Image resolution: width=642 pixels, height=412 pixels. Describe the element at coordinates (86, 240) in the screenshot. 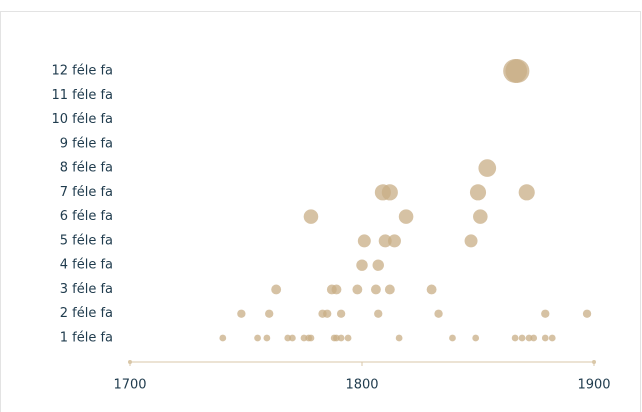

I see `y-tick-label: 5 féle fa` at that location.